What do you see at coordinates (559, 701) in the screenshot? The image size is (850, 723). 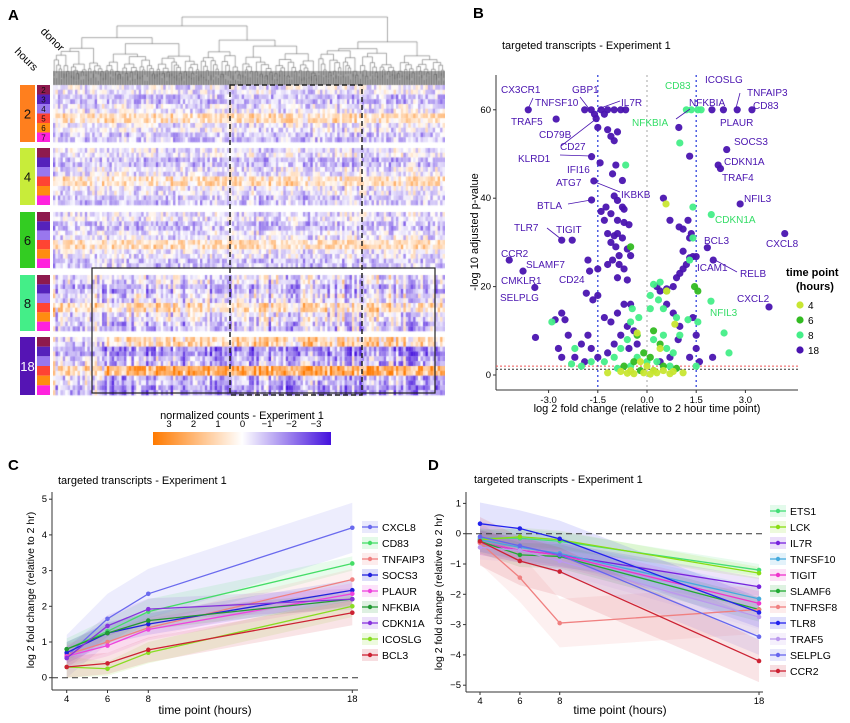 I see `x-tick-label: 8` at bounding box center [559, 701].